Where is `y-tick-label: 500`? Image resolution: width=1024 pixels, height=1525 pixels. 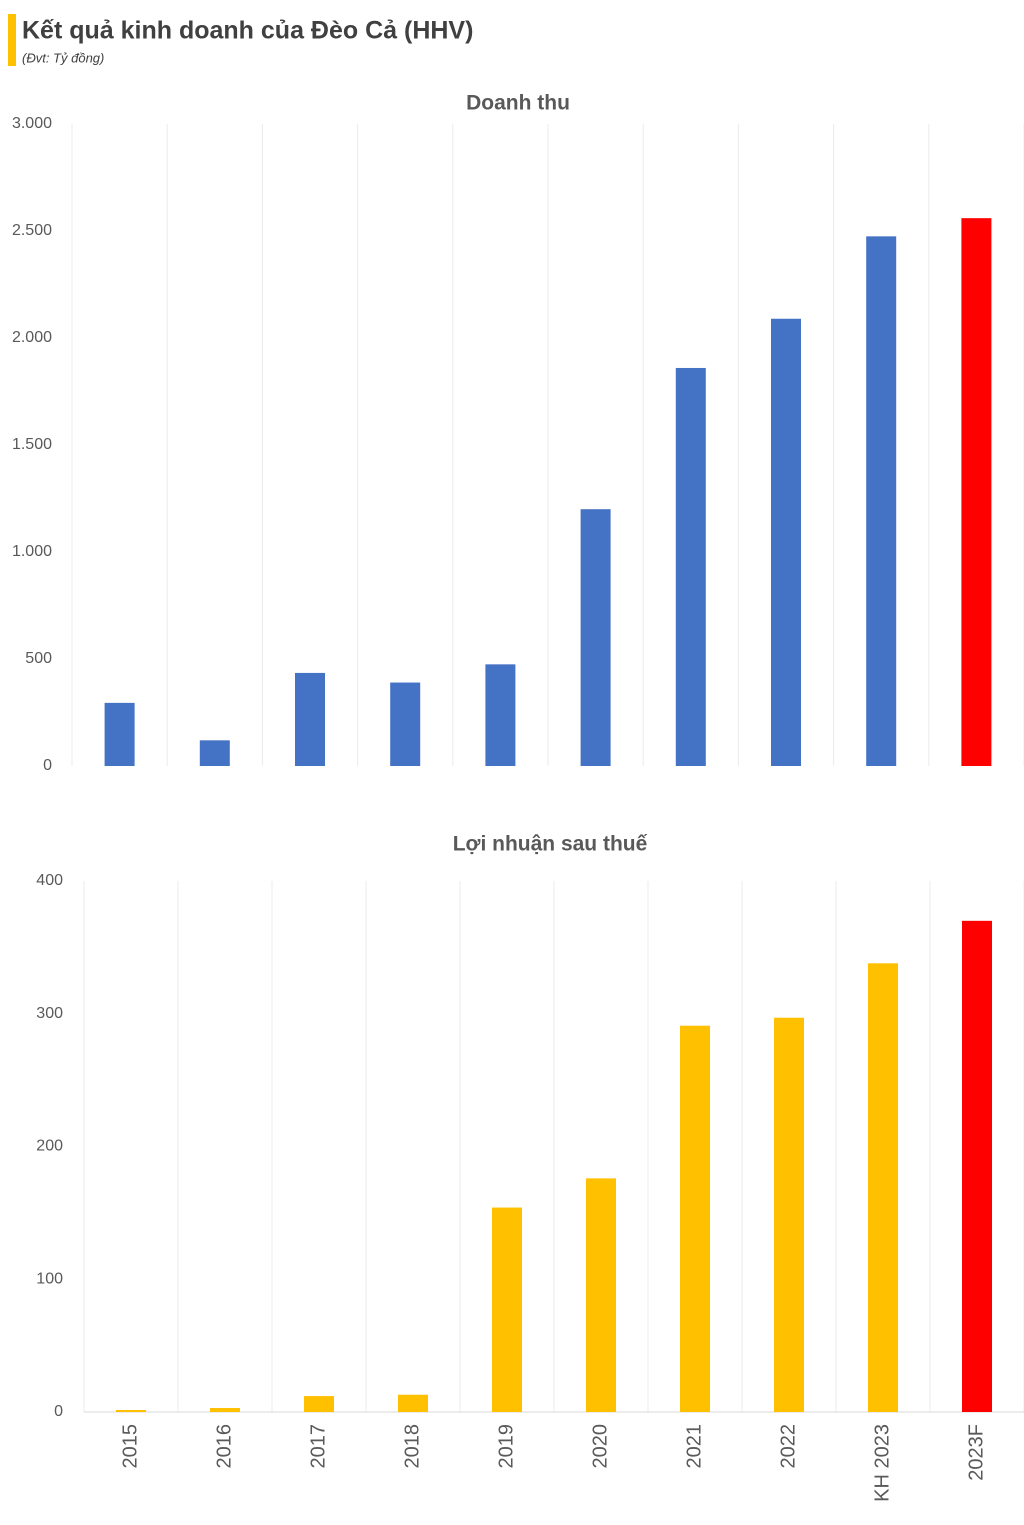
y-tick-label: 500 is located at coordinates (38, 658).